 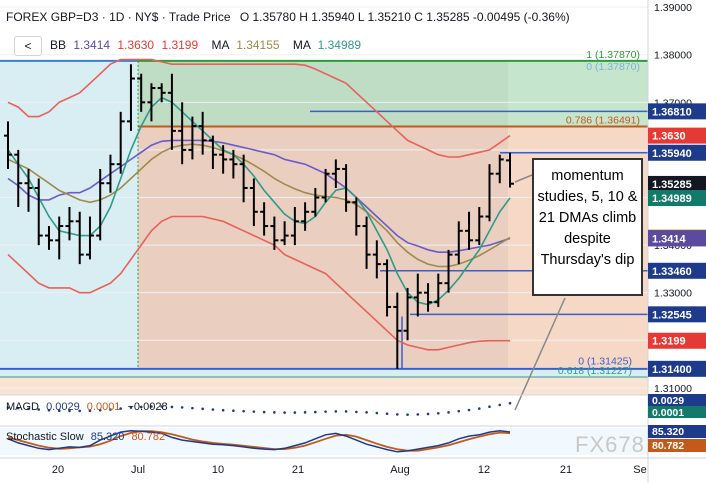 I want to click on macd-value-2: 0.0001, so click(x=103, y=407).